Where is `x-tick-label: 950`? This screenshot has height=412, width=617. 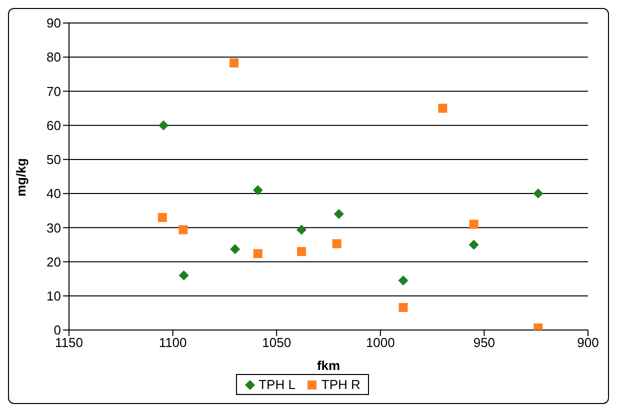 x-tick-label: 950 is located at coordinates (484, 342).